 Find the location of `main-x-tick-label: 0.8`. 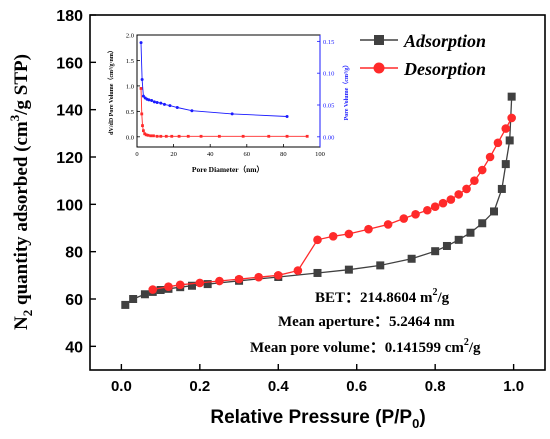

main-x-tick-label: 0.8 is located at coordinates (435, 386).